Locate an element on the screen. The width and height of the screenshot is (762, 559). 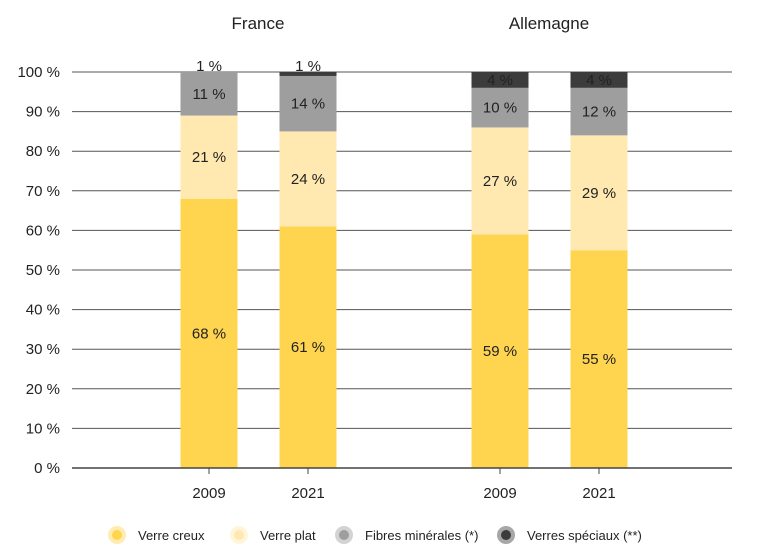
y-tick-label: 10 % is located at coordinates (43, 428).